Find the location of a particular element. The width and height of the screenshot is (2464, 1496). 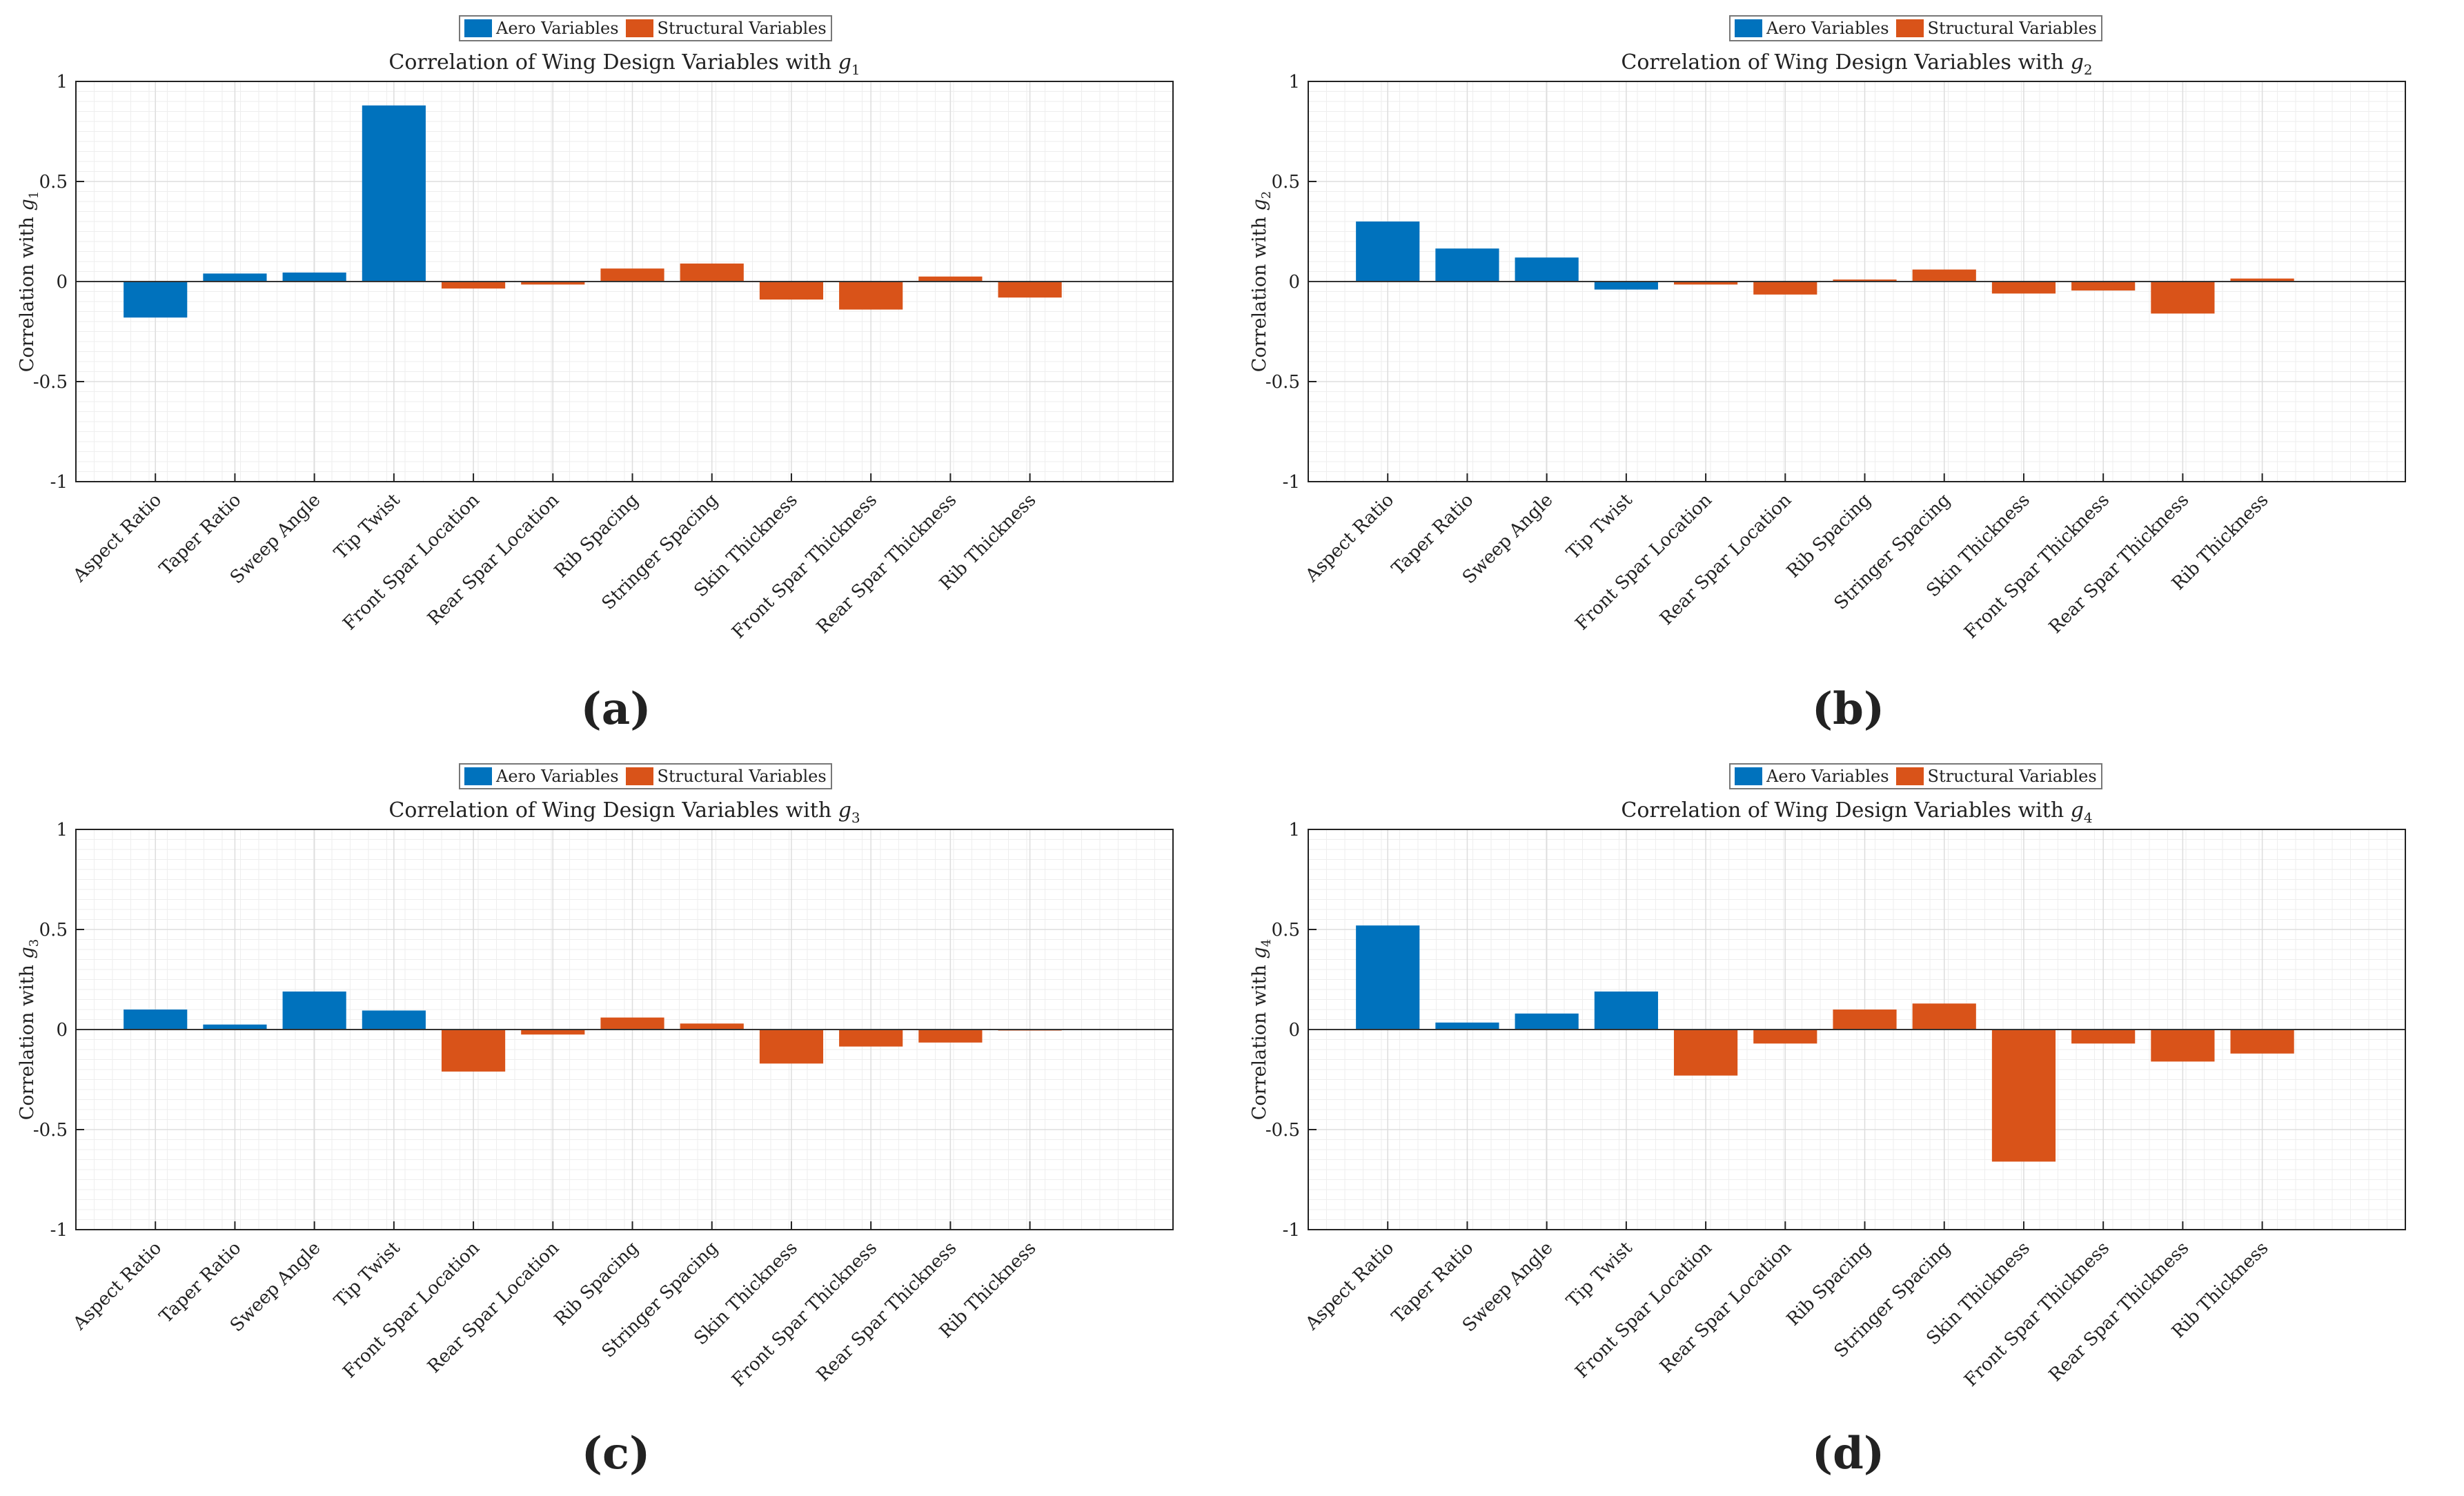

y-tick-label: 0.5 is located at coordinates (1286, 182).